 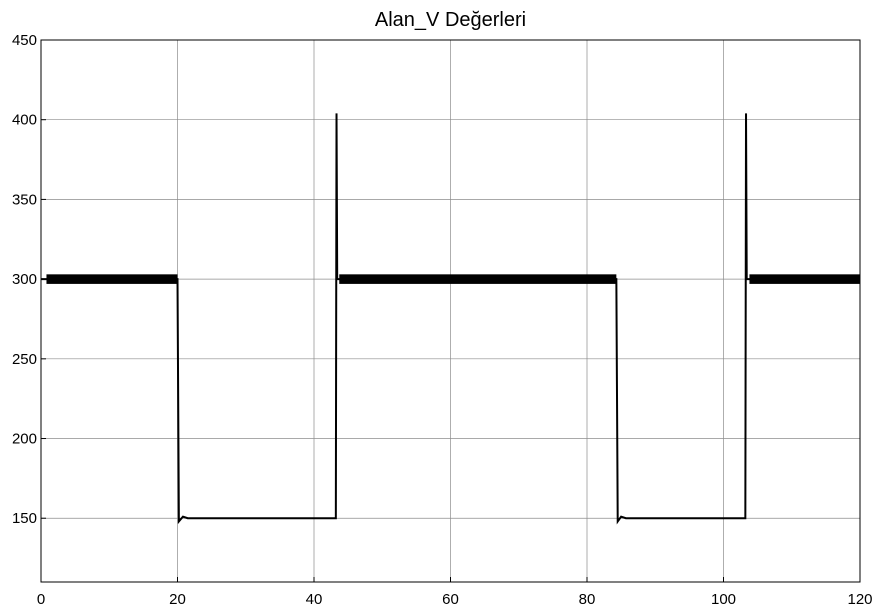 I want to click on y-tick-label: 400, so click(x=24, y=120).